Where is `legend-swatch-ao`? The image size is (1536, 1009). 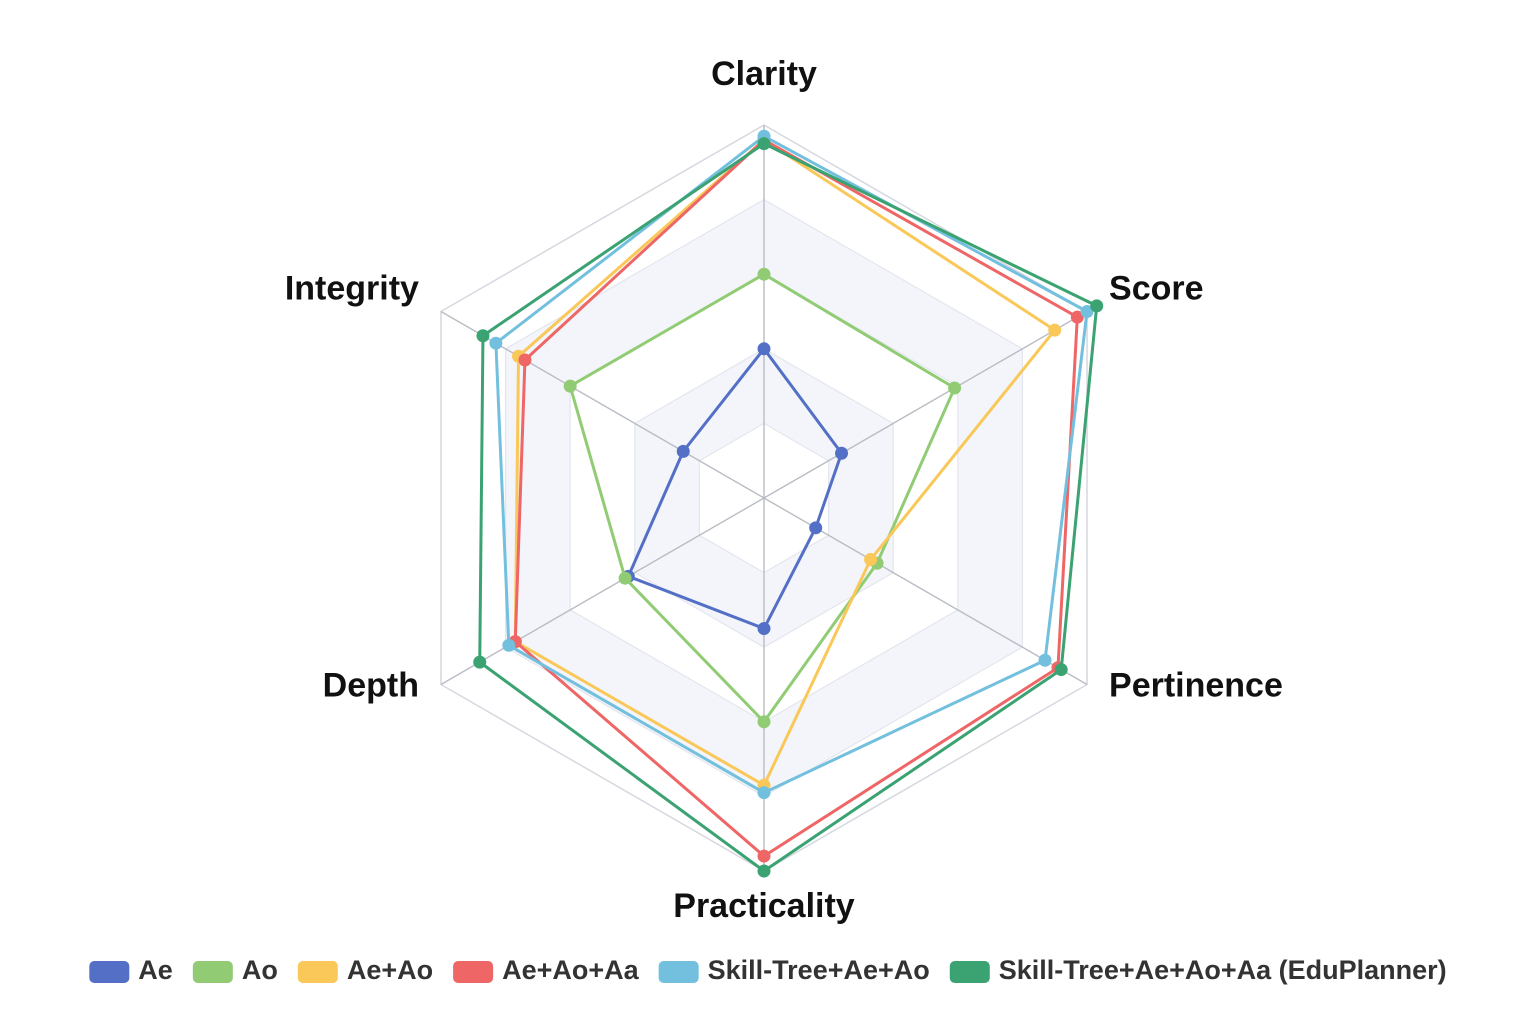 legend-swatch-ao is located at coordinates (212, 972).